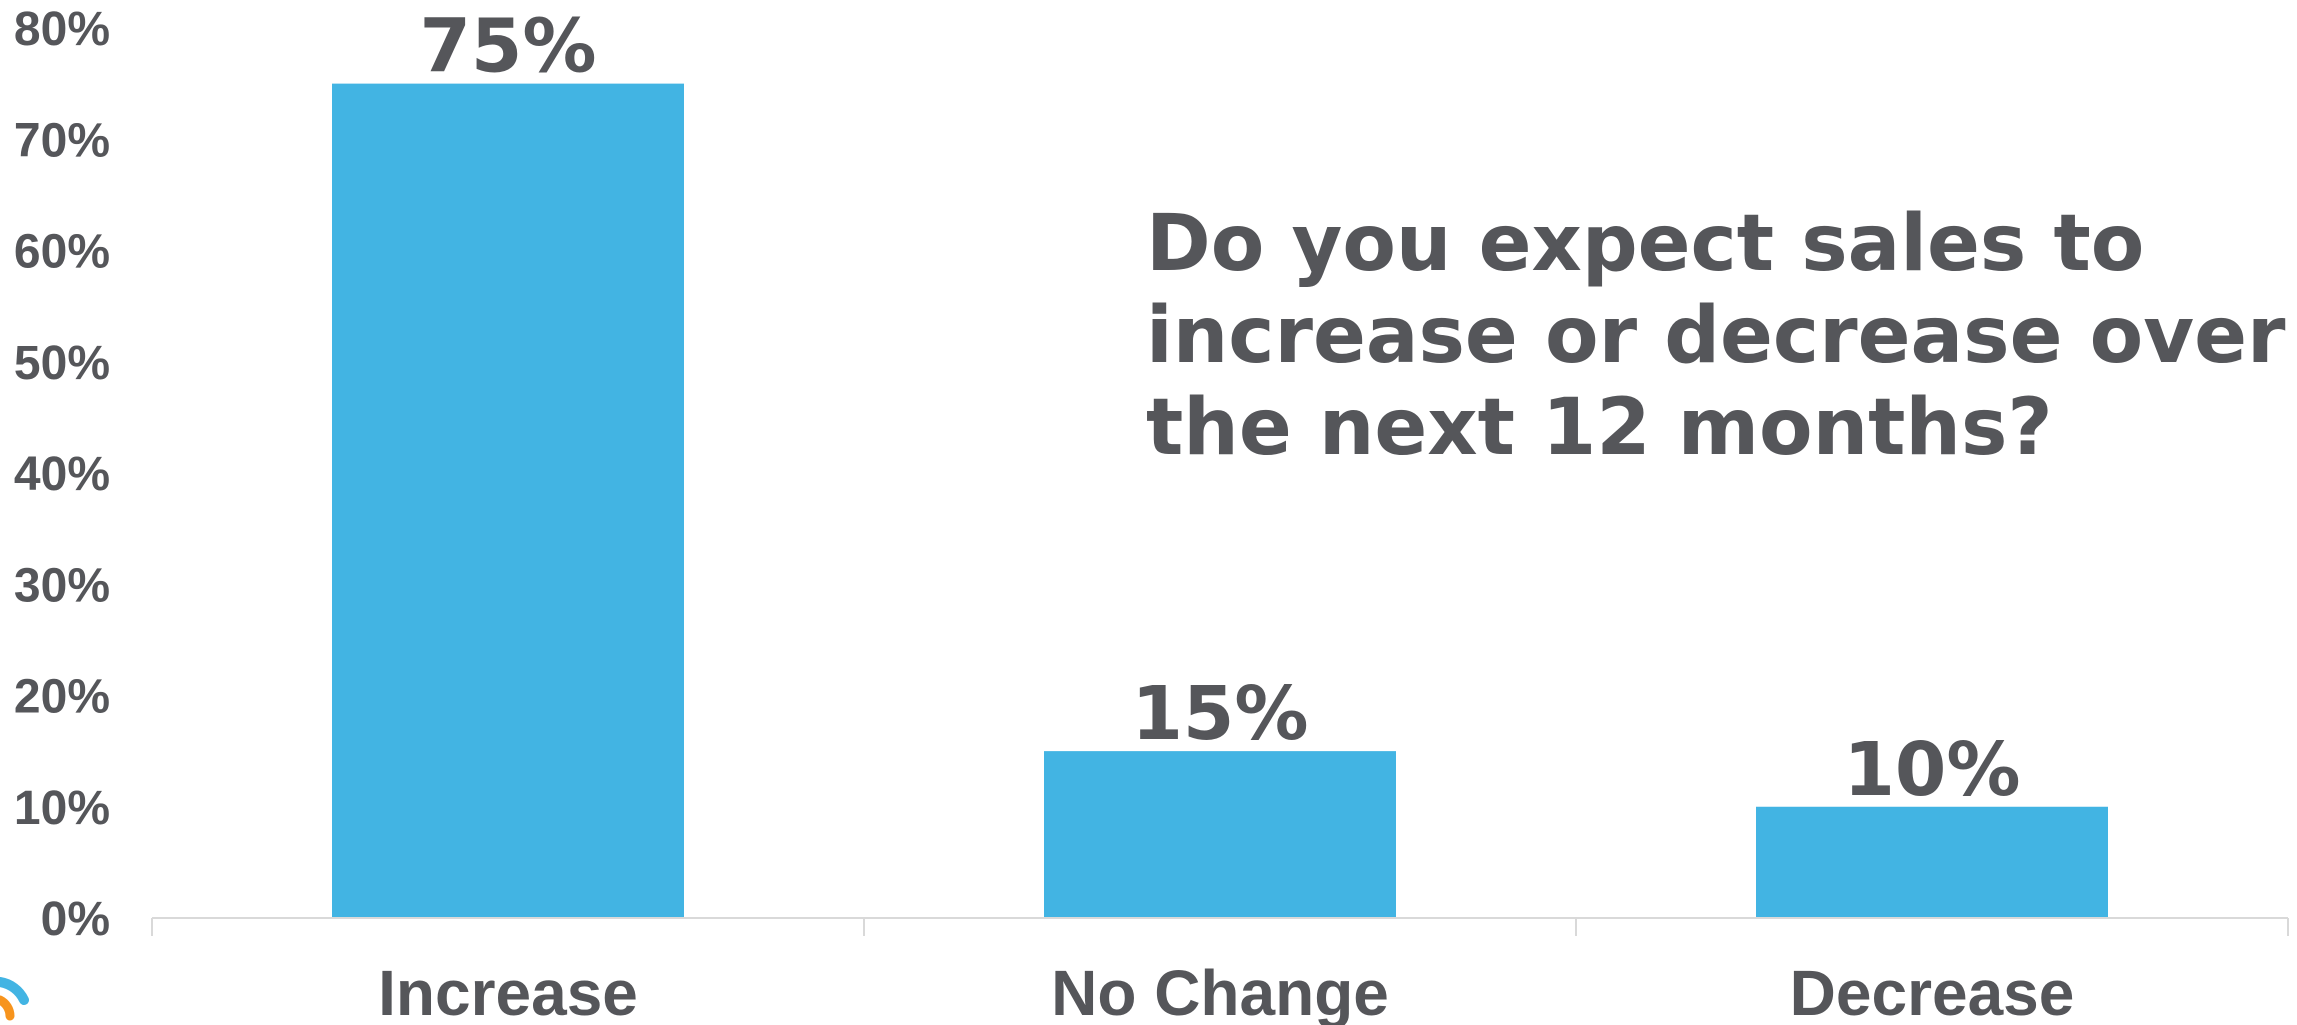  What do you see at coordinates (1932, 991) in the screenshot?
I see `x-category-label: Decrease` at bounding box center [1932, 991].